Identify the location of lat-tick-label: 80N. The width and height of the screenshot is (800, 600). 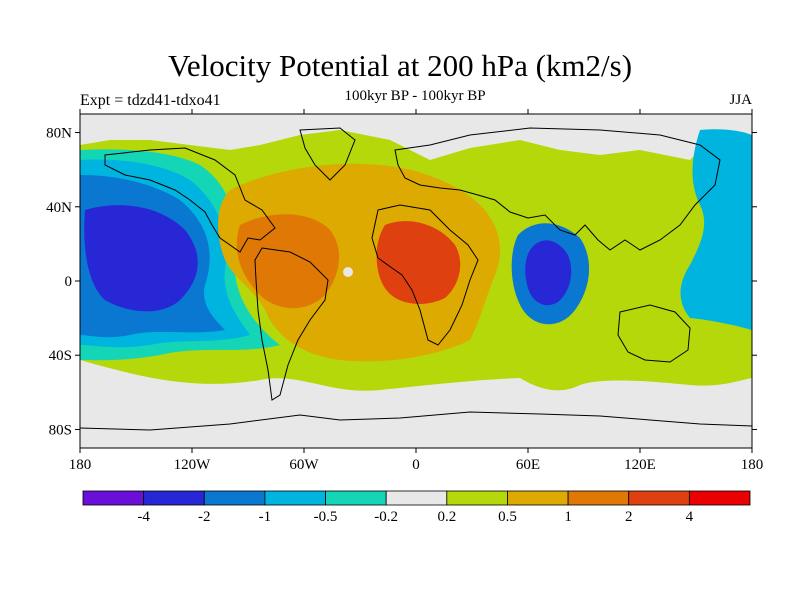
(59, 134).